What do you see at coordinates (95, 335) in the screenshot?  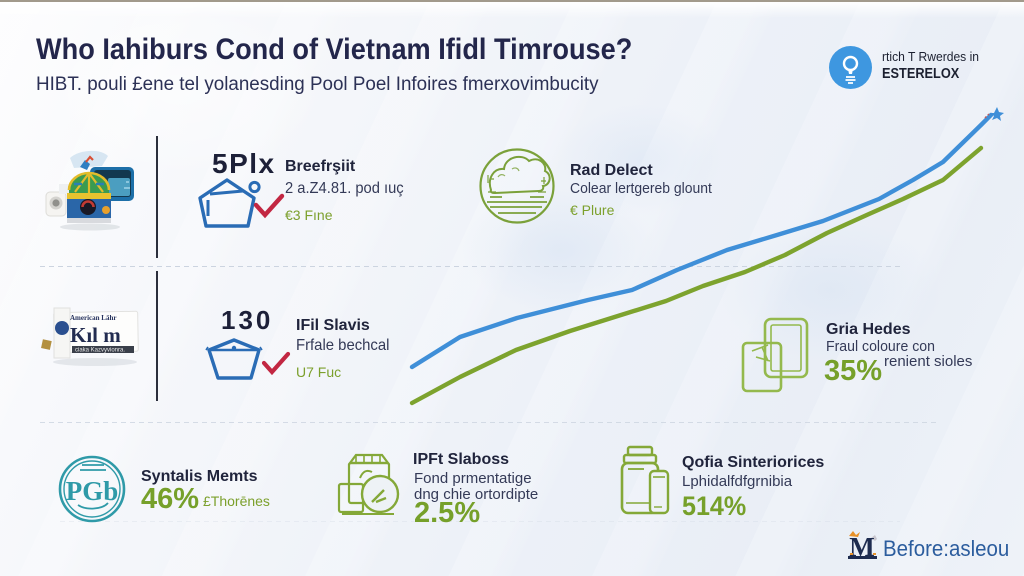 I see `svg-text: Kıl m` at bounding box center [95, 335].